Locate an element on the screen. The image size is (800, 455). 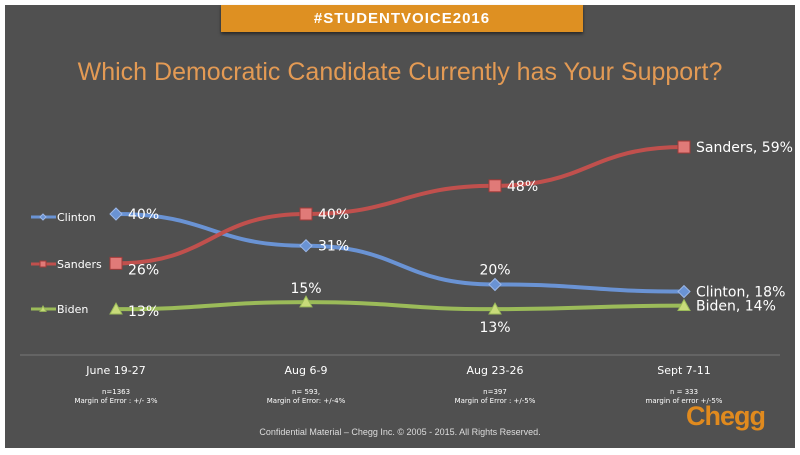
series-line-clinton is located at coordinates (400, 253).